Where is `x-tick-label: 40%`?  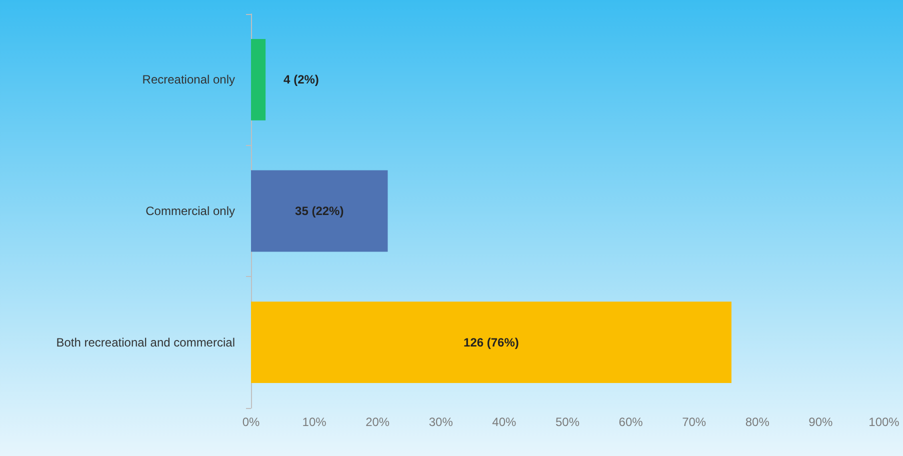
x-tick-label: 40% is located at coordinates (504, 422).